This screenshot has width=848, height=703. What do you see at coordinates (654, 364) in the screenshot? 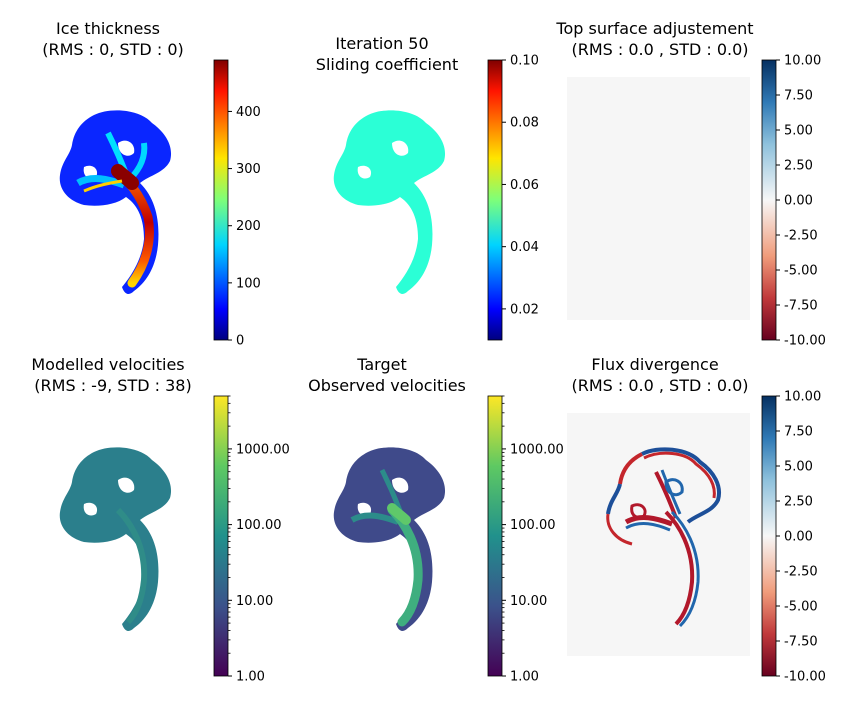
I see `title-line1: Flux divergence` at bounding box center [654, 364].